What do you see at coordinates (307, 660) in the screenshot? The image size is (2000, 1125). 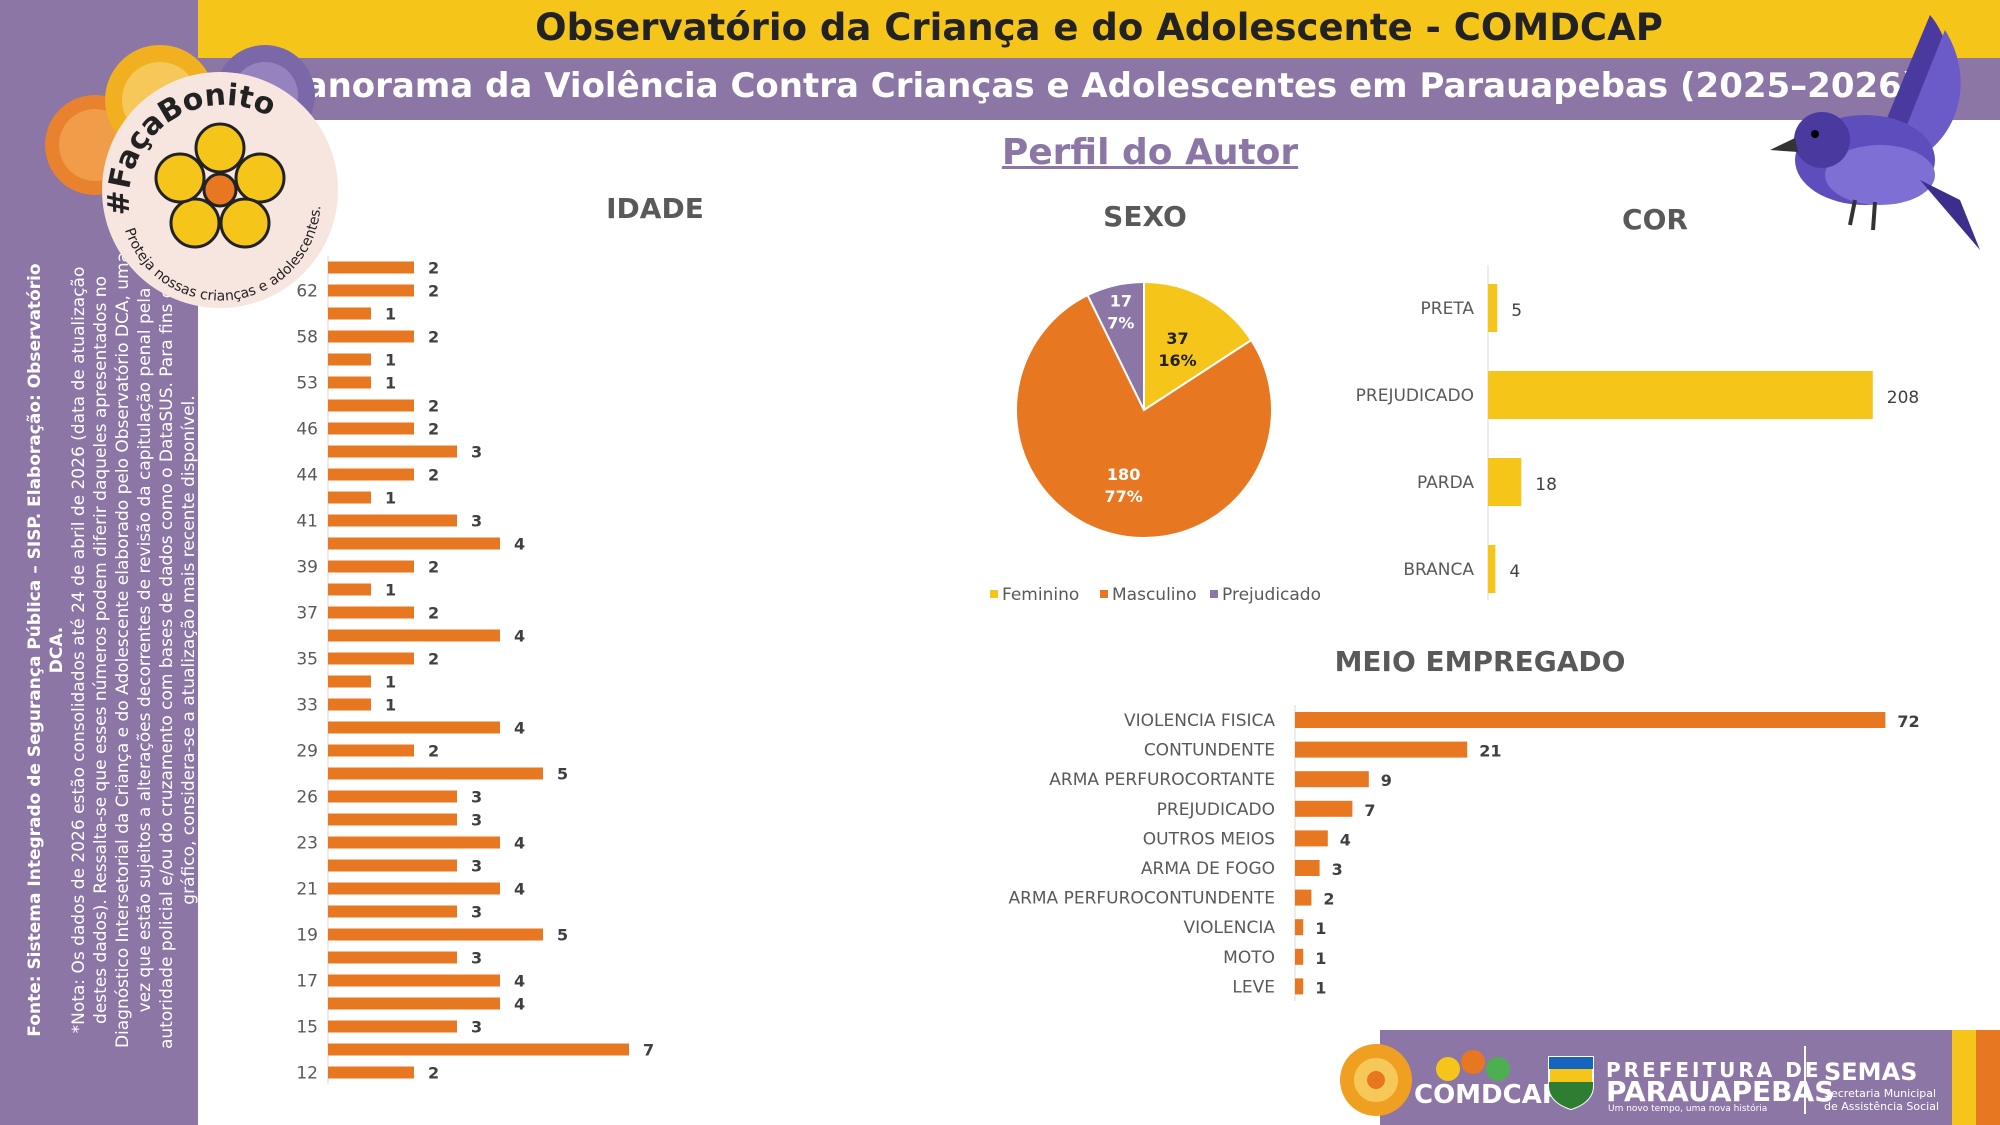 I see `idade-tick-label: 35` at bounding box center [307, 660].